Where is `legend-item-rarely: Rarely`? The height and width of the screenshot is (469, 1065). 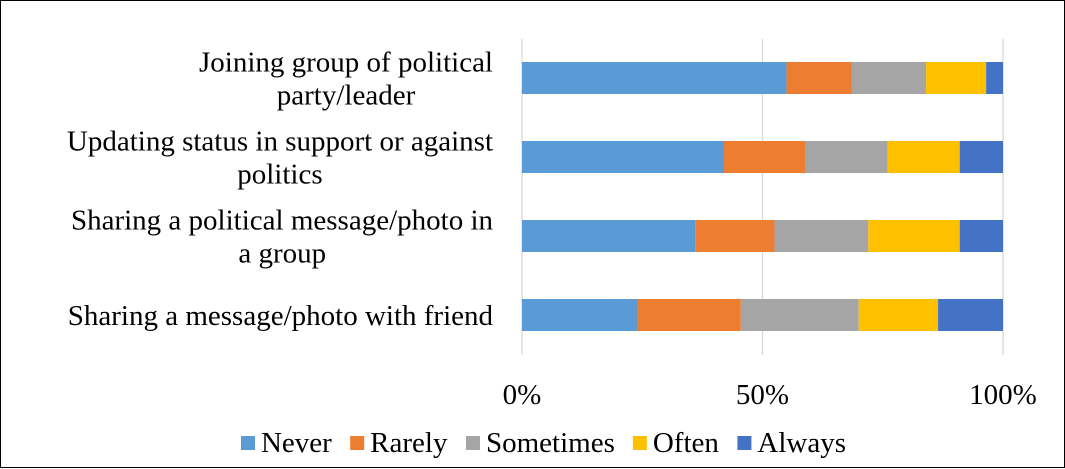 legend-item-rarely: Rarely is located at coordinates (399, 443).